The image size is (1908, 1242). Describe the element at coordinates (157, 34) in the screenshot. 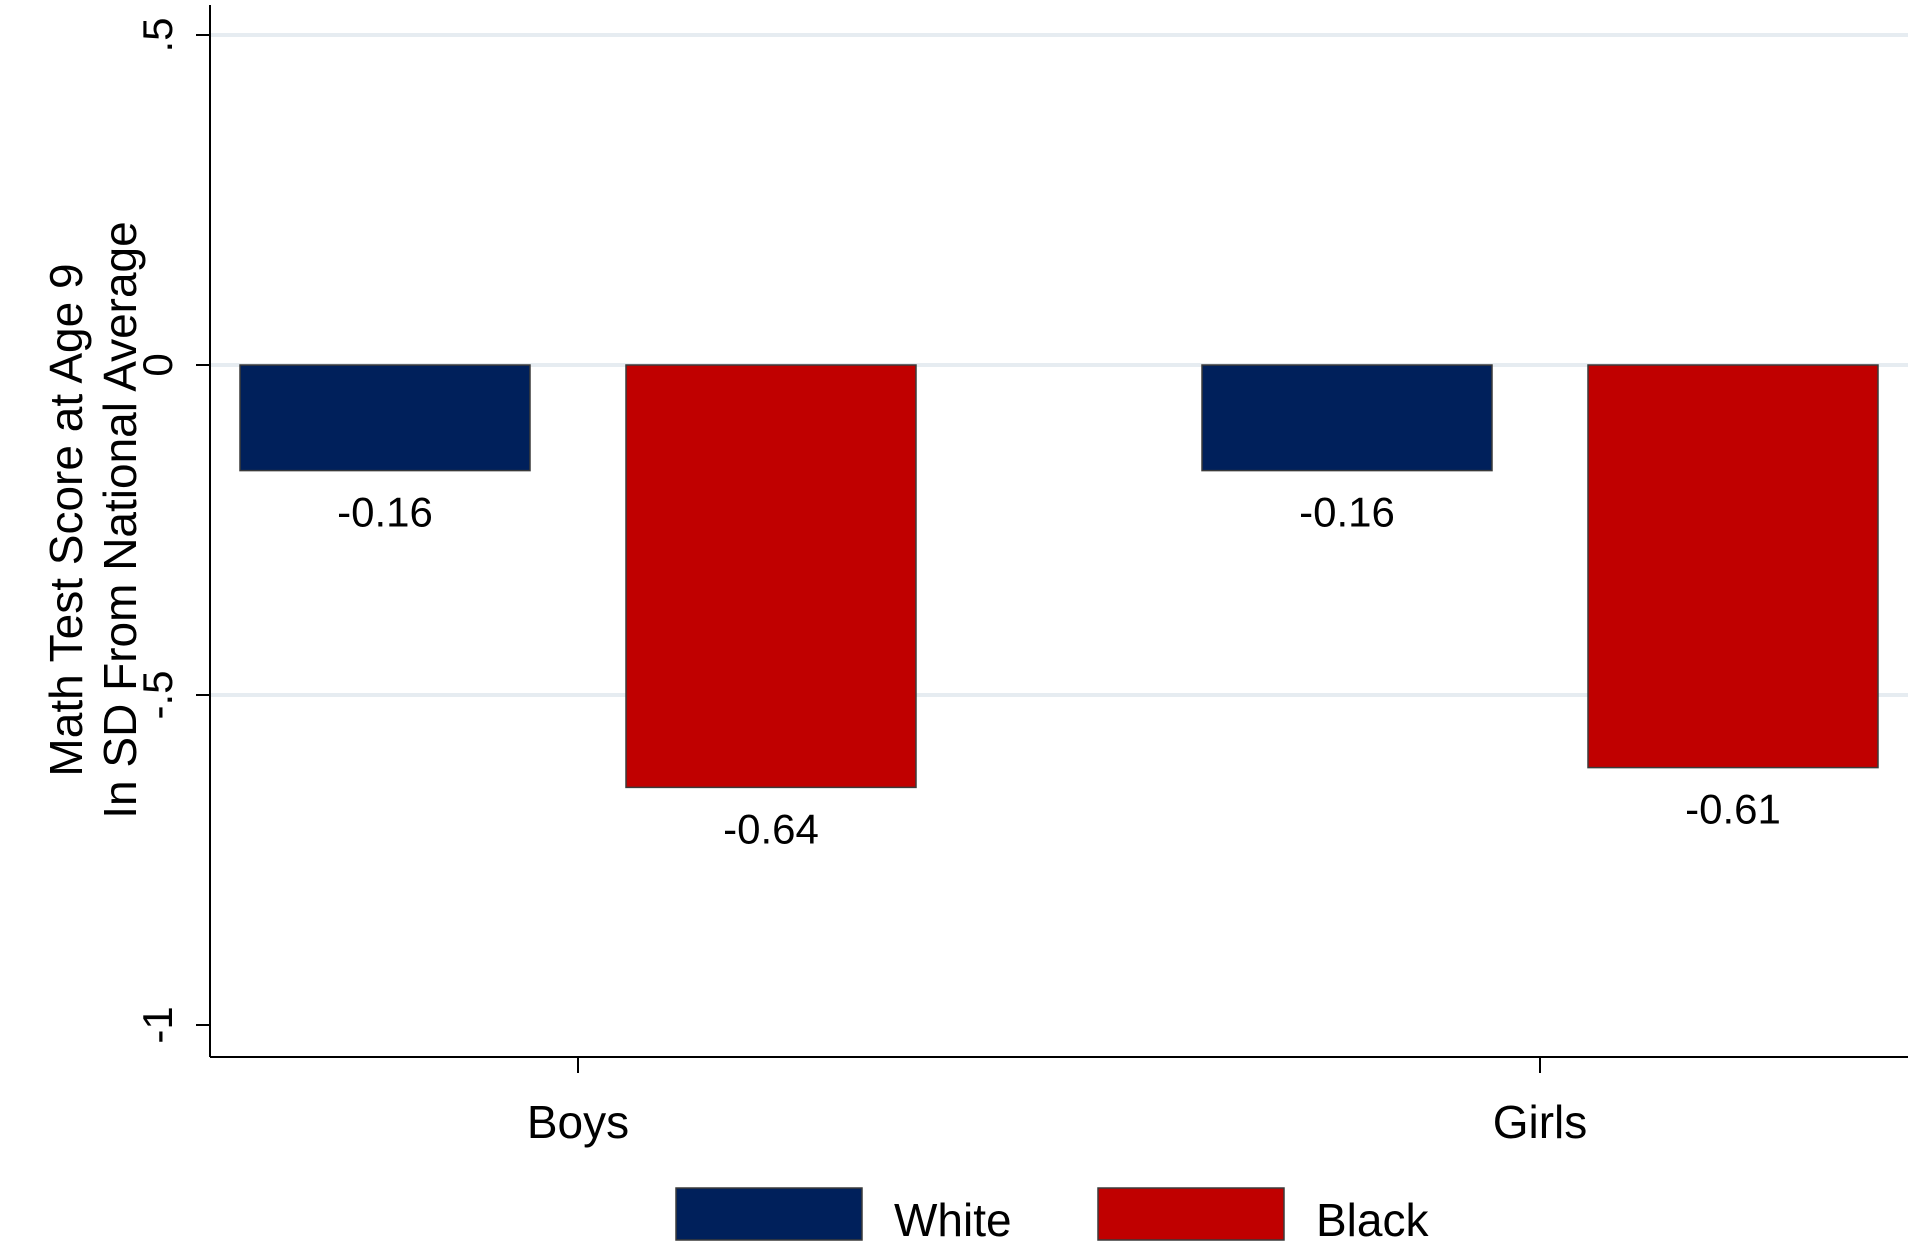

I see `y-tick-label: .5` at that location.